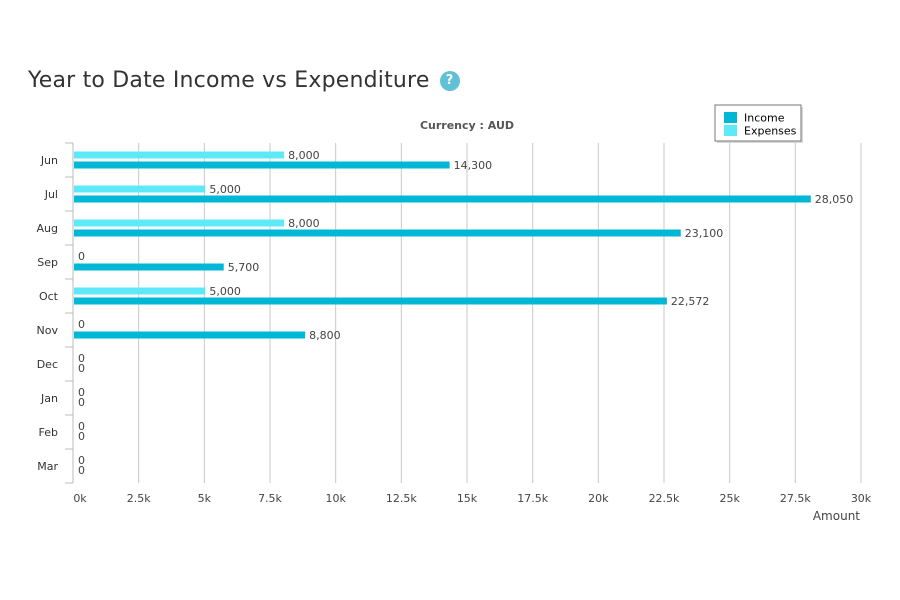 Image resolution: width=900 pixels, height=600 pixels. Describe the element at coordinates (861, 498) in the screenshot. I see `x-tick-label: 30k` at that location.